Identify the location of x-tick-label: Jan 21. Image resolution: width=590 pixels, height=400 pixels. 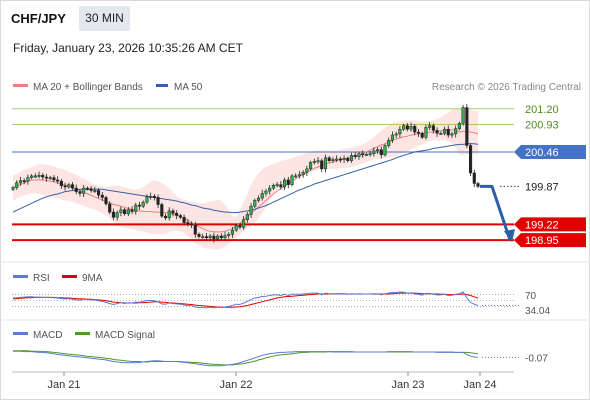
(63, 385).